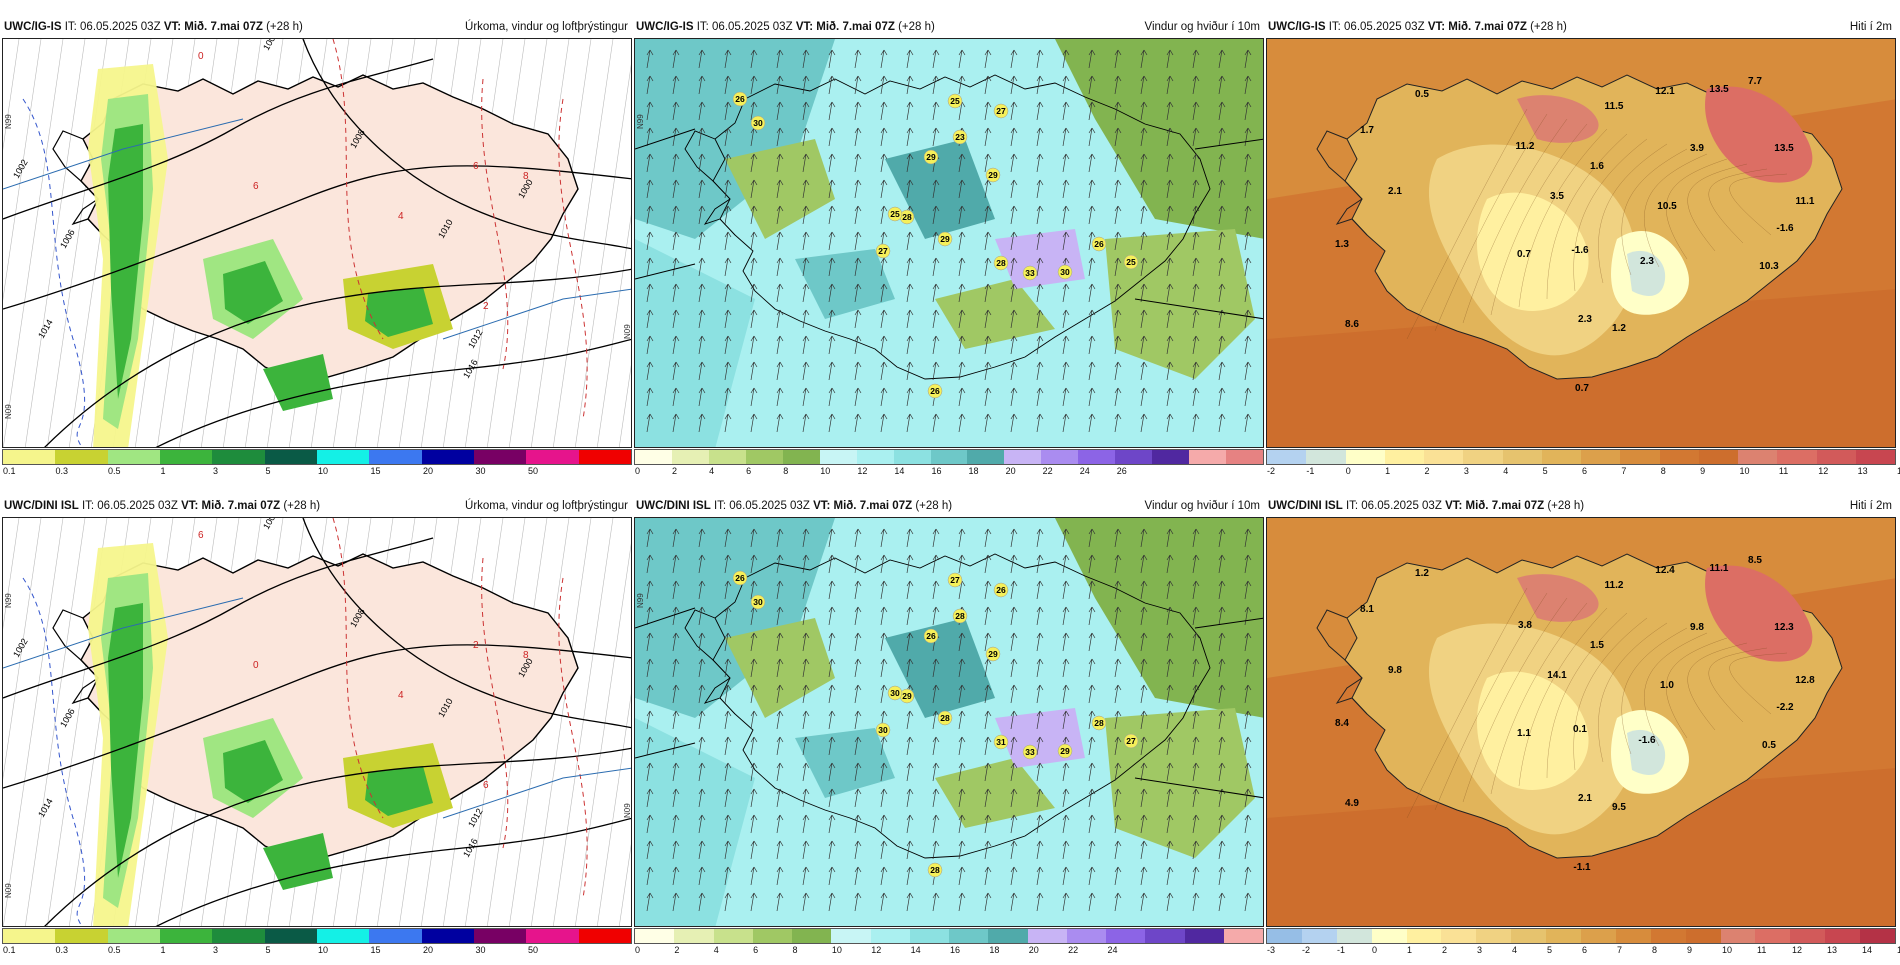 The width and height of the screenshot is (1900, 965). I want to click on colorbar-tick-label: 6, so click(1585, 950).